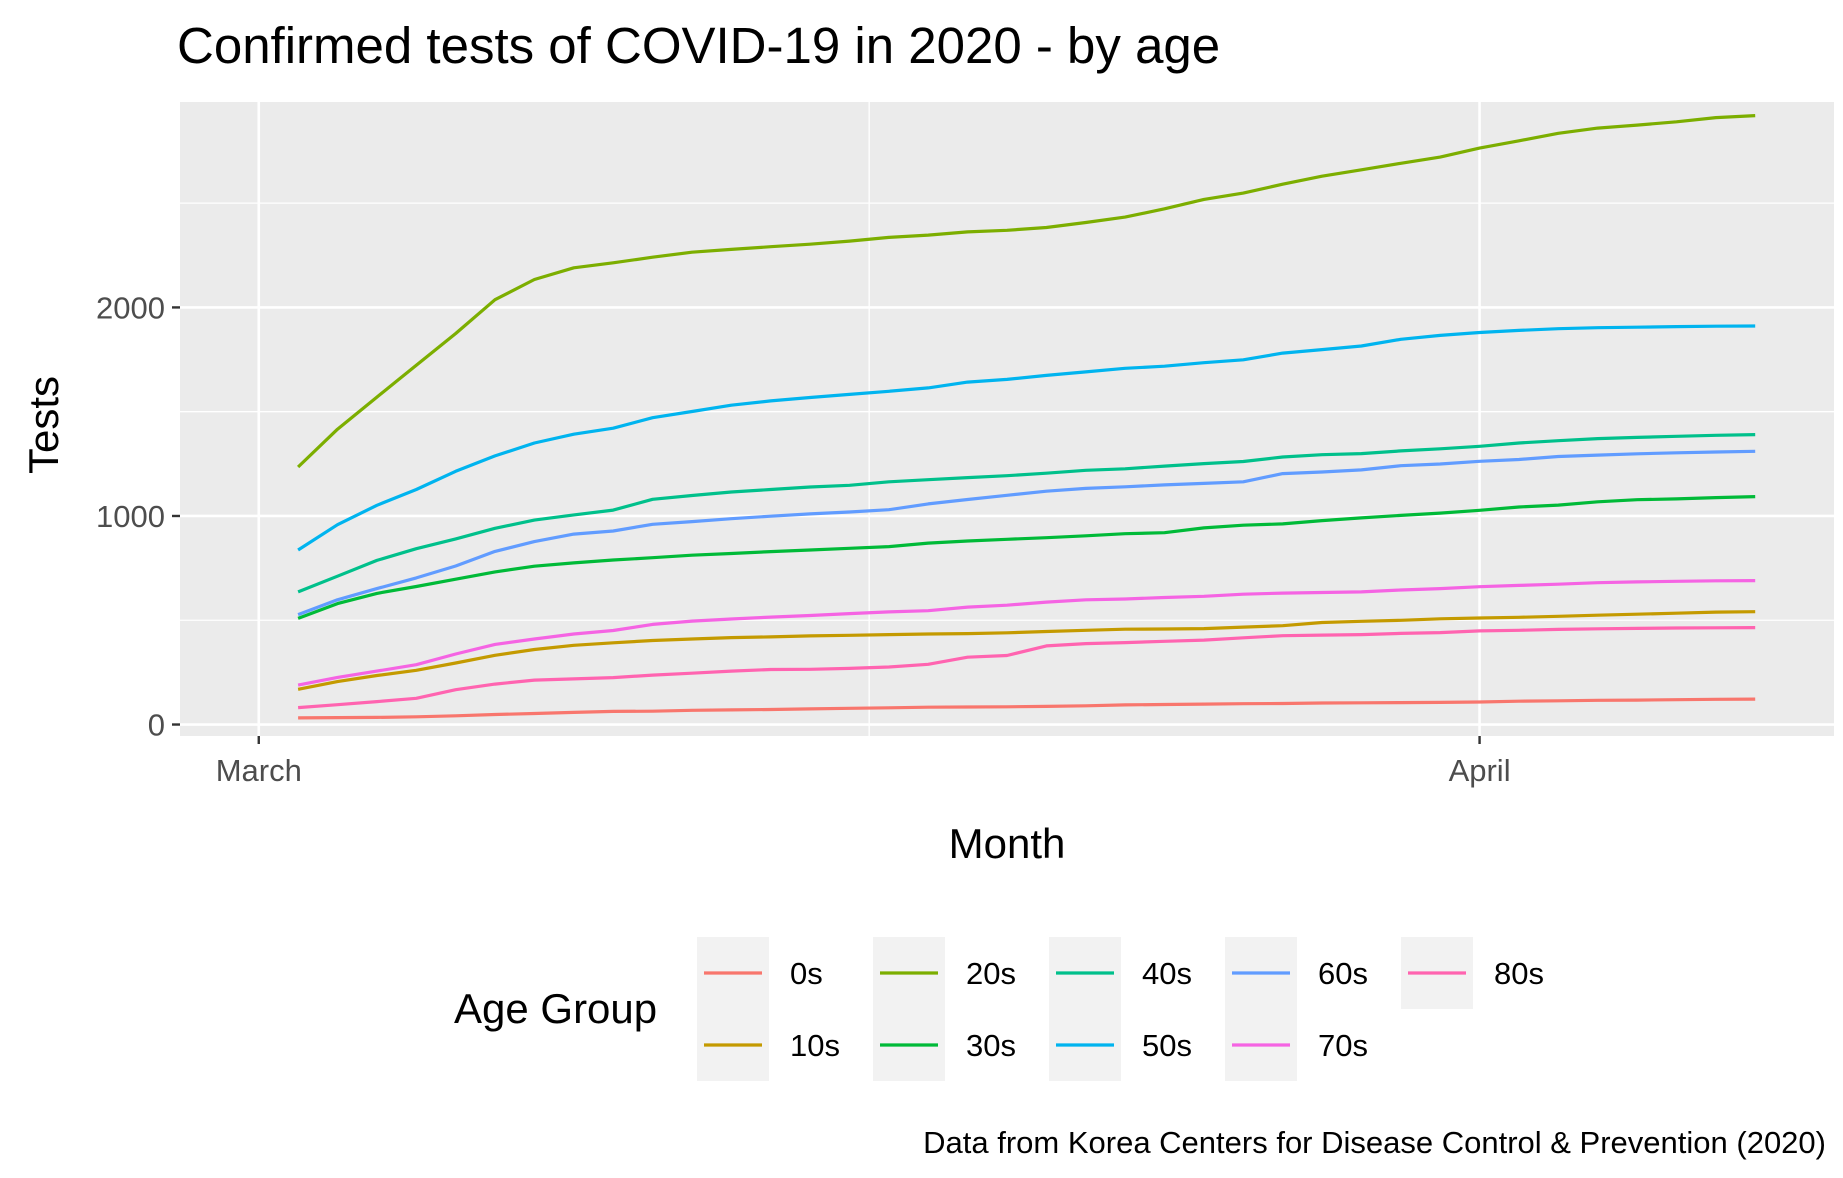 Image resolution: width=1843 pixels, height=1178 pixels. I want to click on series-line-10s, so click(1026, 650).